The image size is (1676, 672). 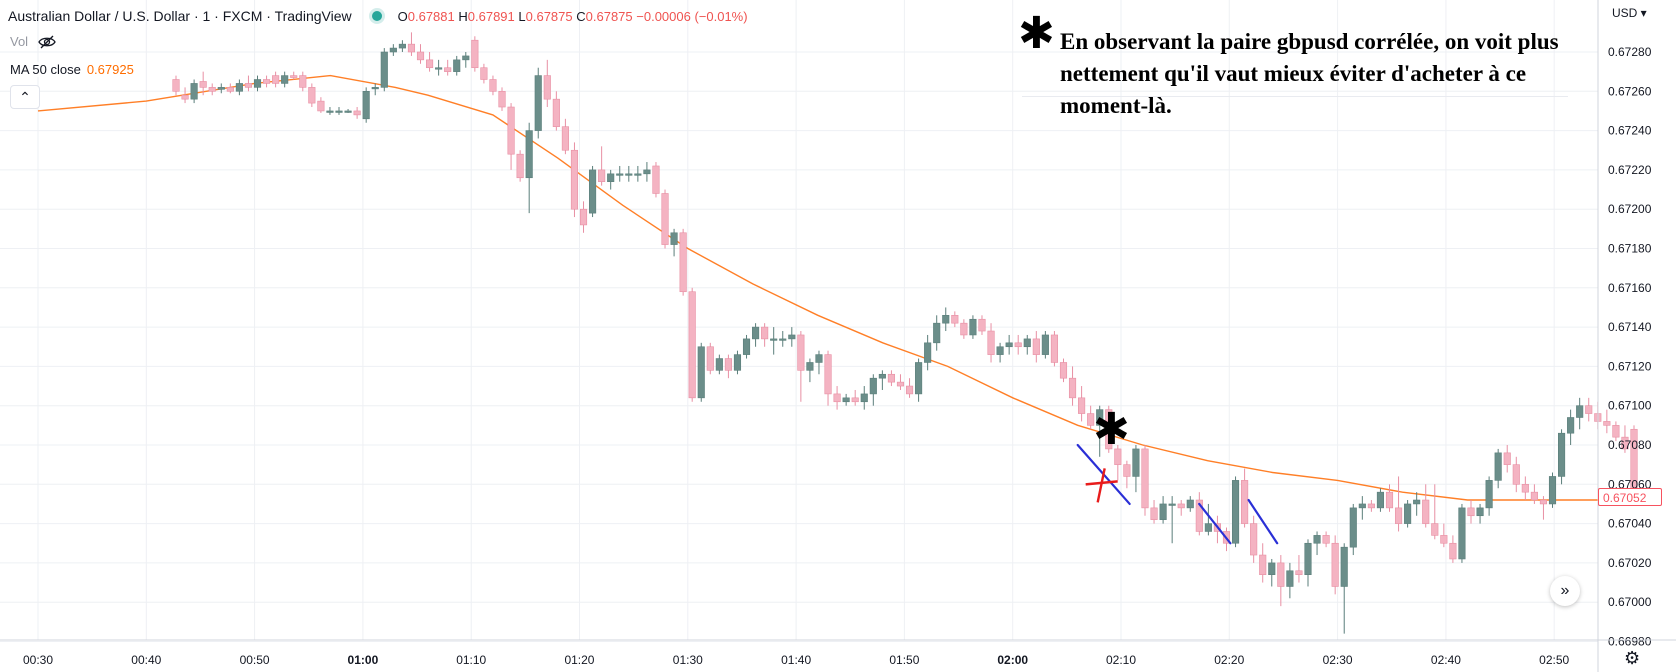 I want to click on price-tick-label: 0.67100, so click(x=1630, y=406).